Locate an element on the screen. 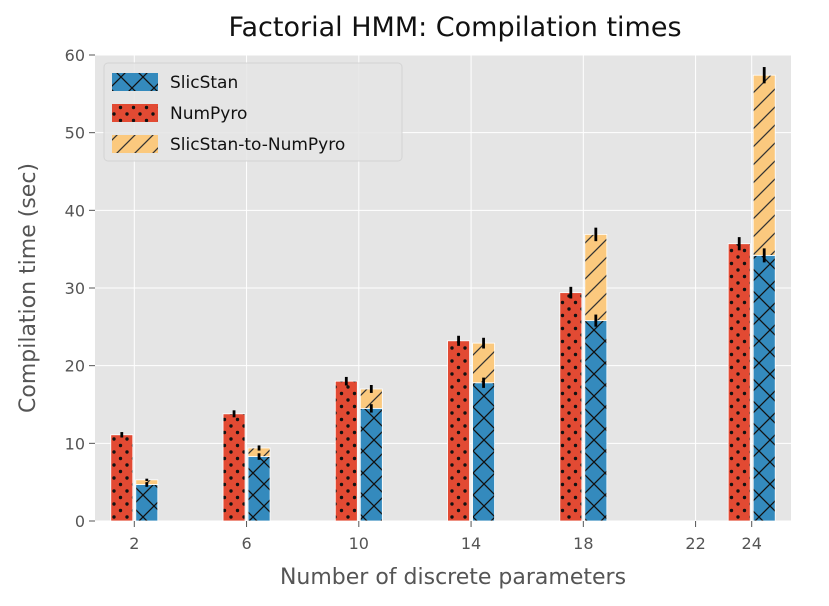 Image resolution: width=829 pixels, height=606 pixels. y-axis-label: Compilation time (sec) is located at coordinates (28, 288).